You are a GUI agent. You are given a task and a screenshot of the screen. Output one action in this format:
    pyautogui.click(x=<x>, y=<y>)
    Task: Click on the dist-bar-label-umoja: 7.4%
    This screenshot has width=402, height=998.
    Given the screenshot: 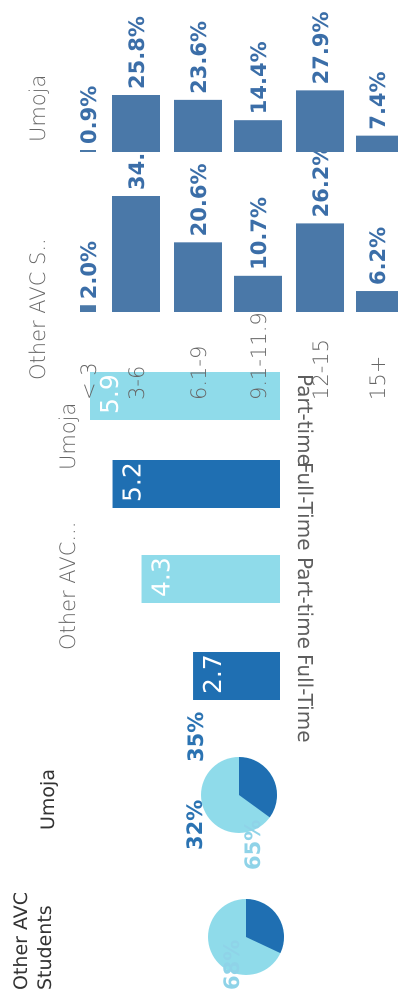 What is the action you would take?
    pyautogui.click(x=378, y=100)
    